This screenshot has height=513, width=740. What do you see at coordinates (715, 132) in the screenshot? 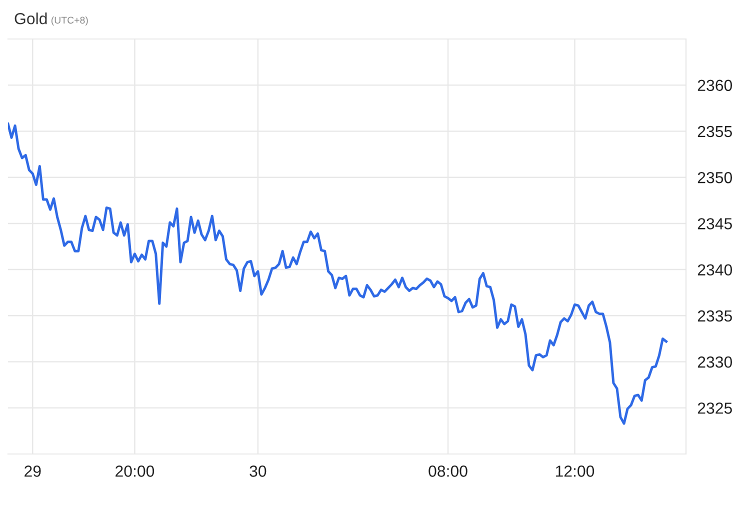
I see `y-tick-label: 2355` at bounding box center [715, 132].